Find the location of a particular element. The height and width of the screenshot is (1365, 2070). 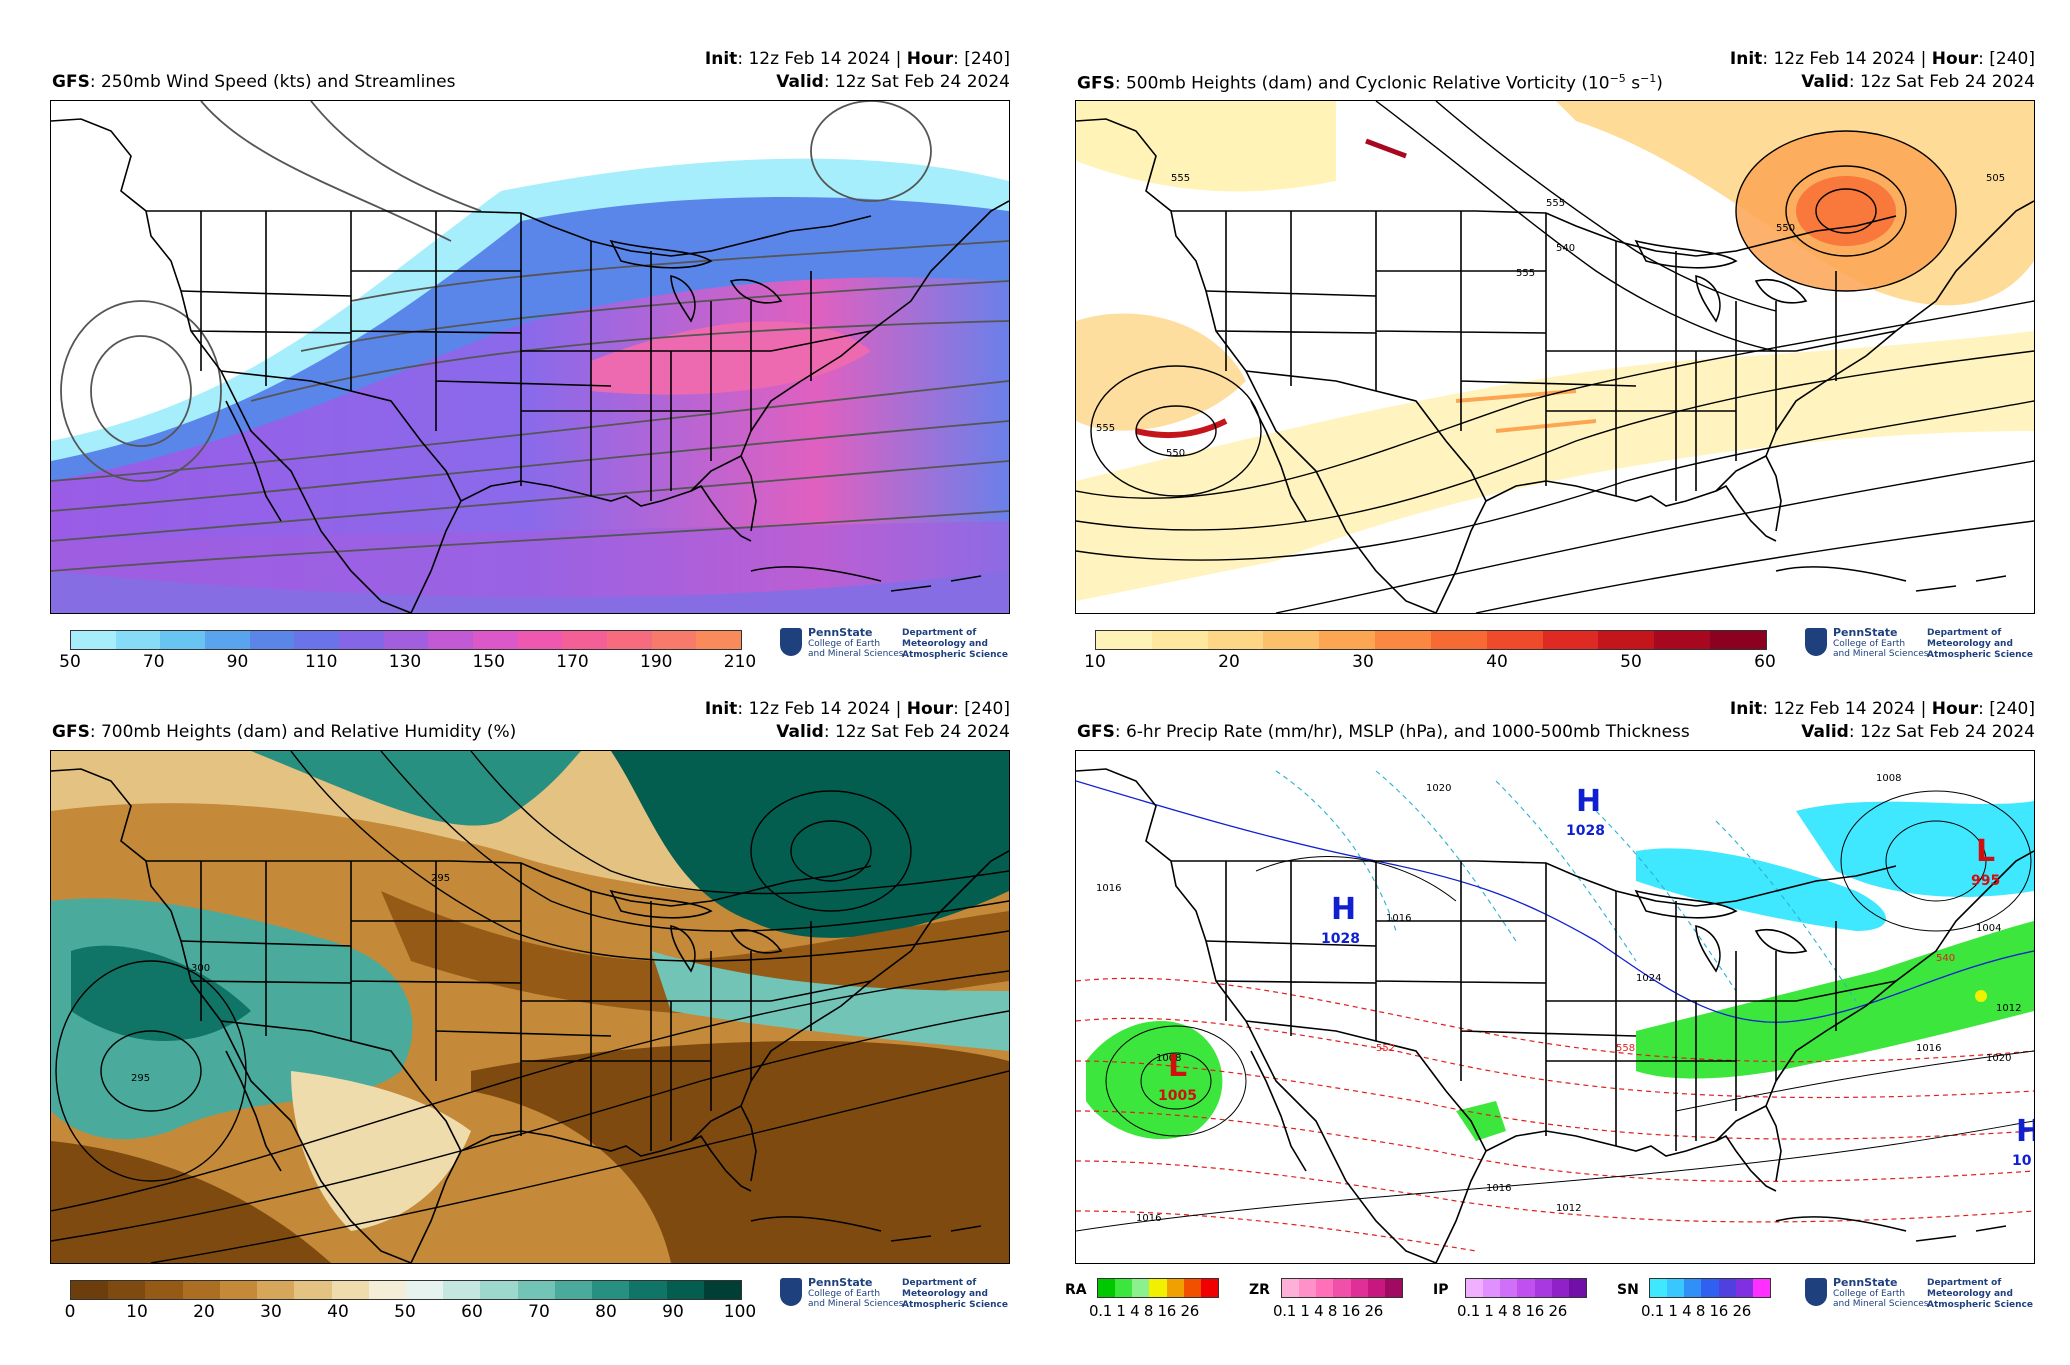

low-pressure-center: L is located at coordinates (1985, 851).